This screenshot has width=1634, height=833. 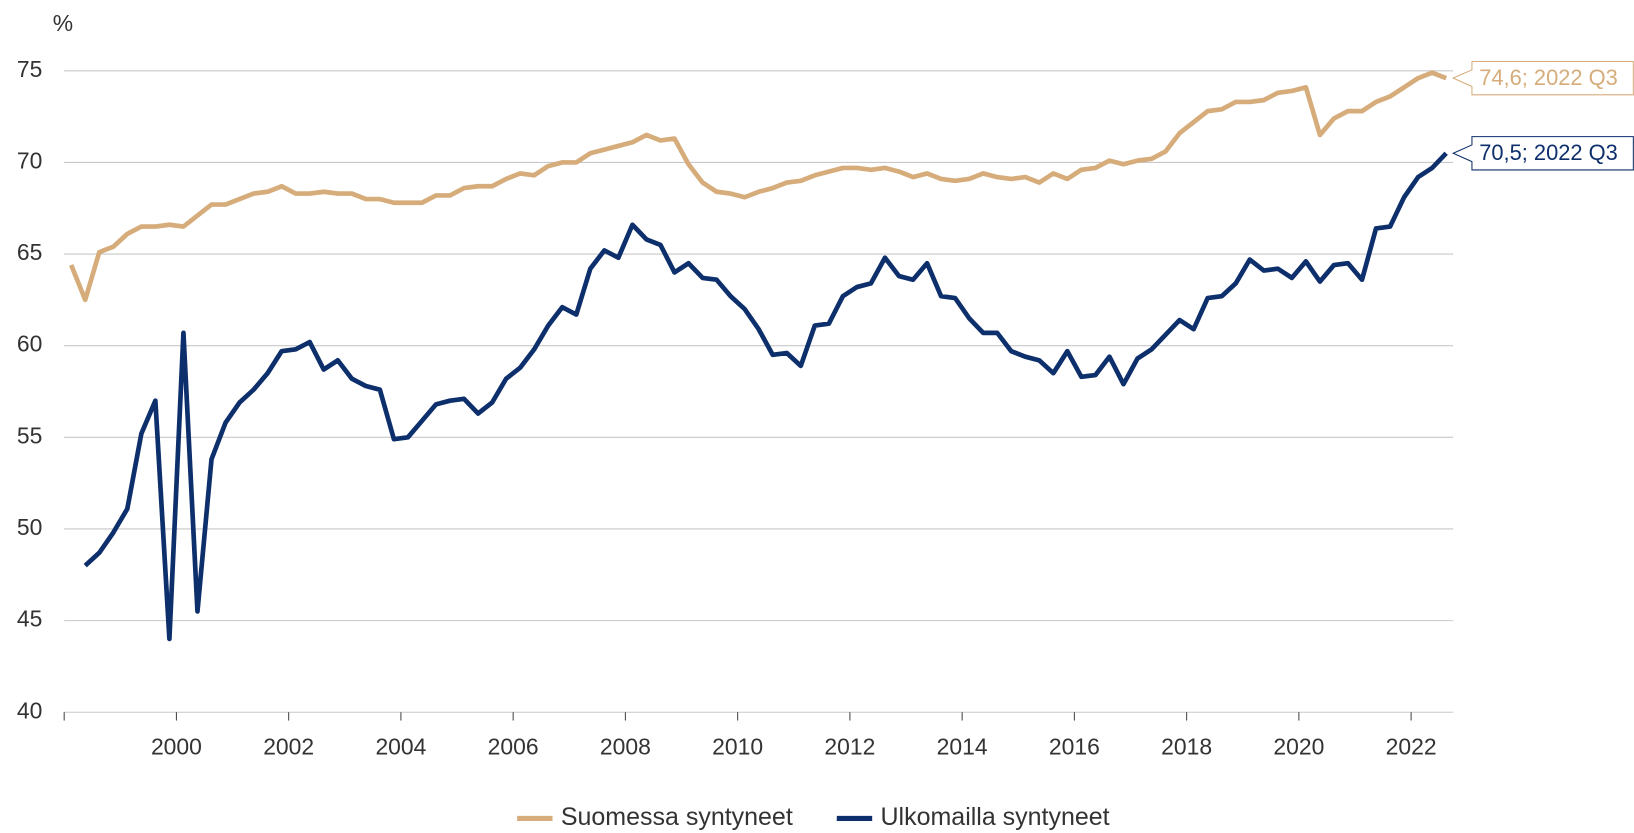 I want to click on y-tick-label: 75, so click(x=29, y=69).